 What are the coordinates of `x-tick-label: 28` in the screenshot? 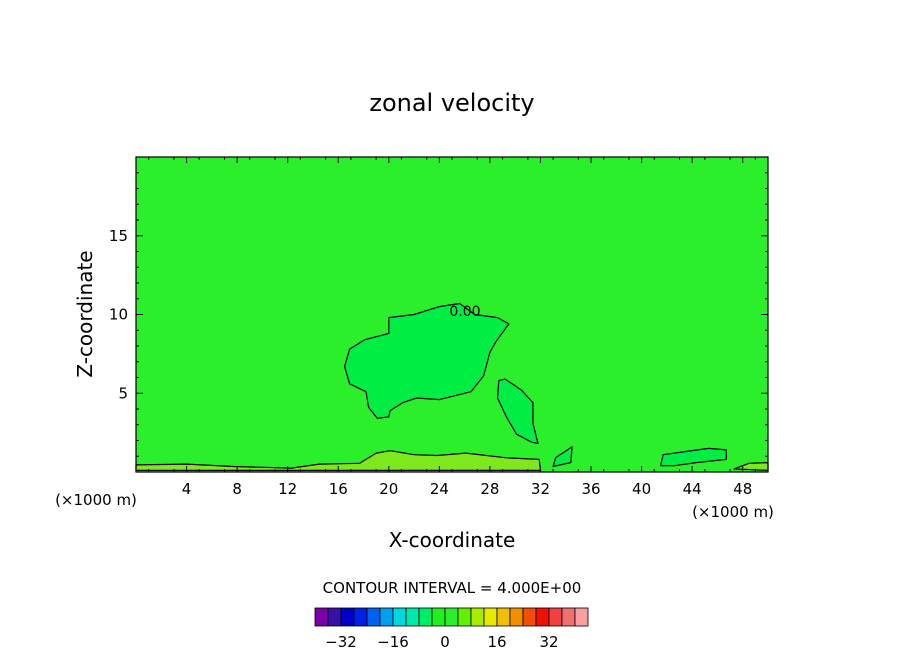 It's located at (489, 489).